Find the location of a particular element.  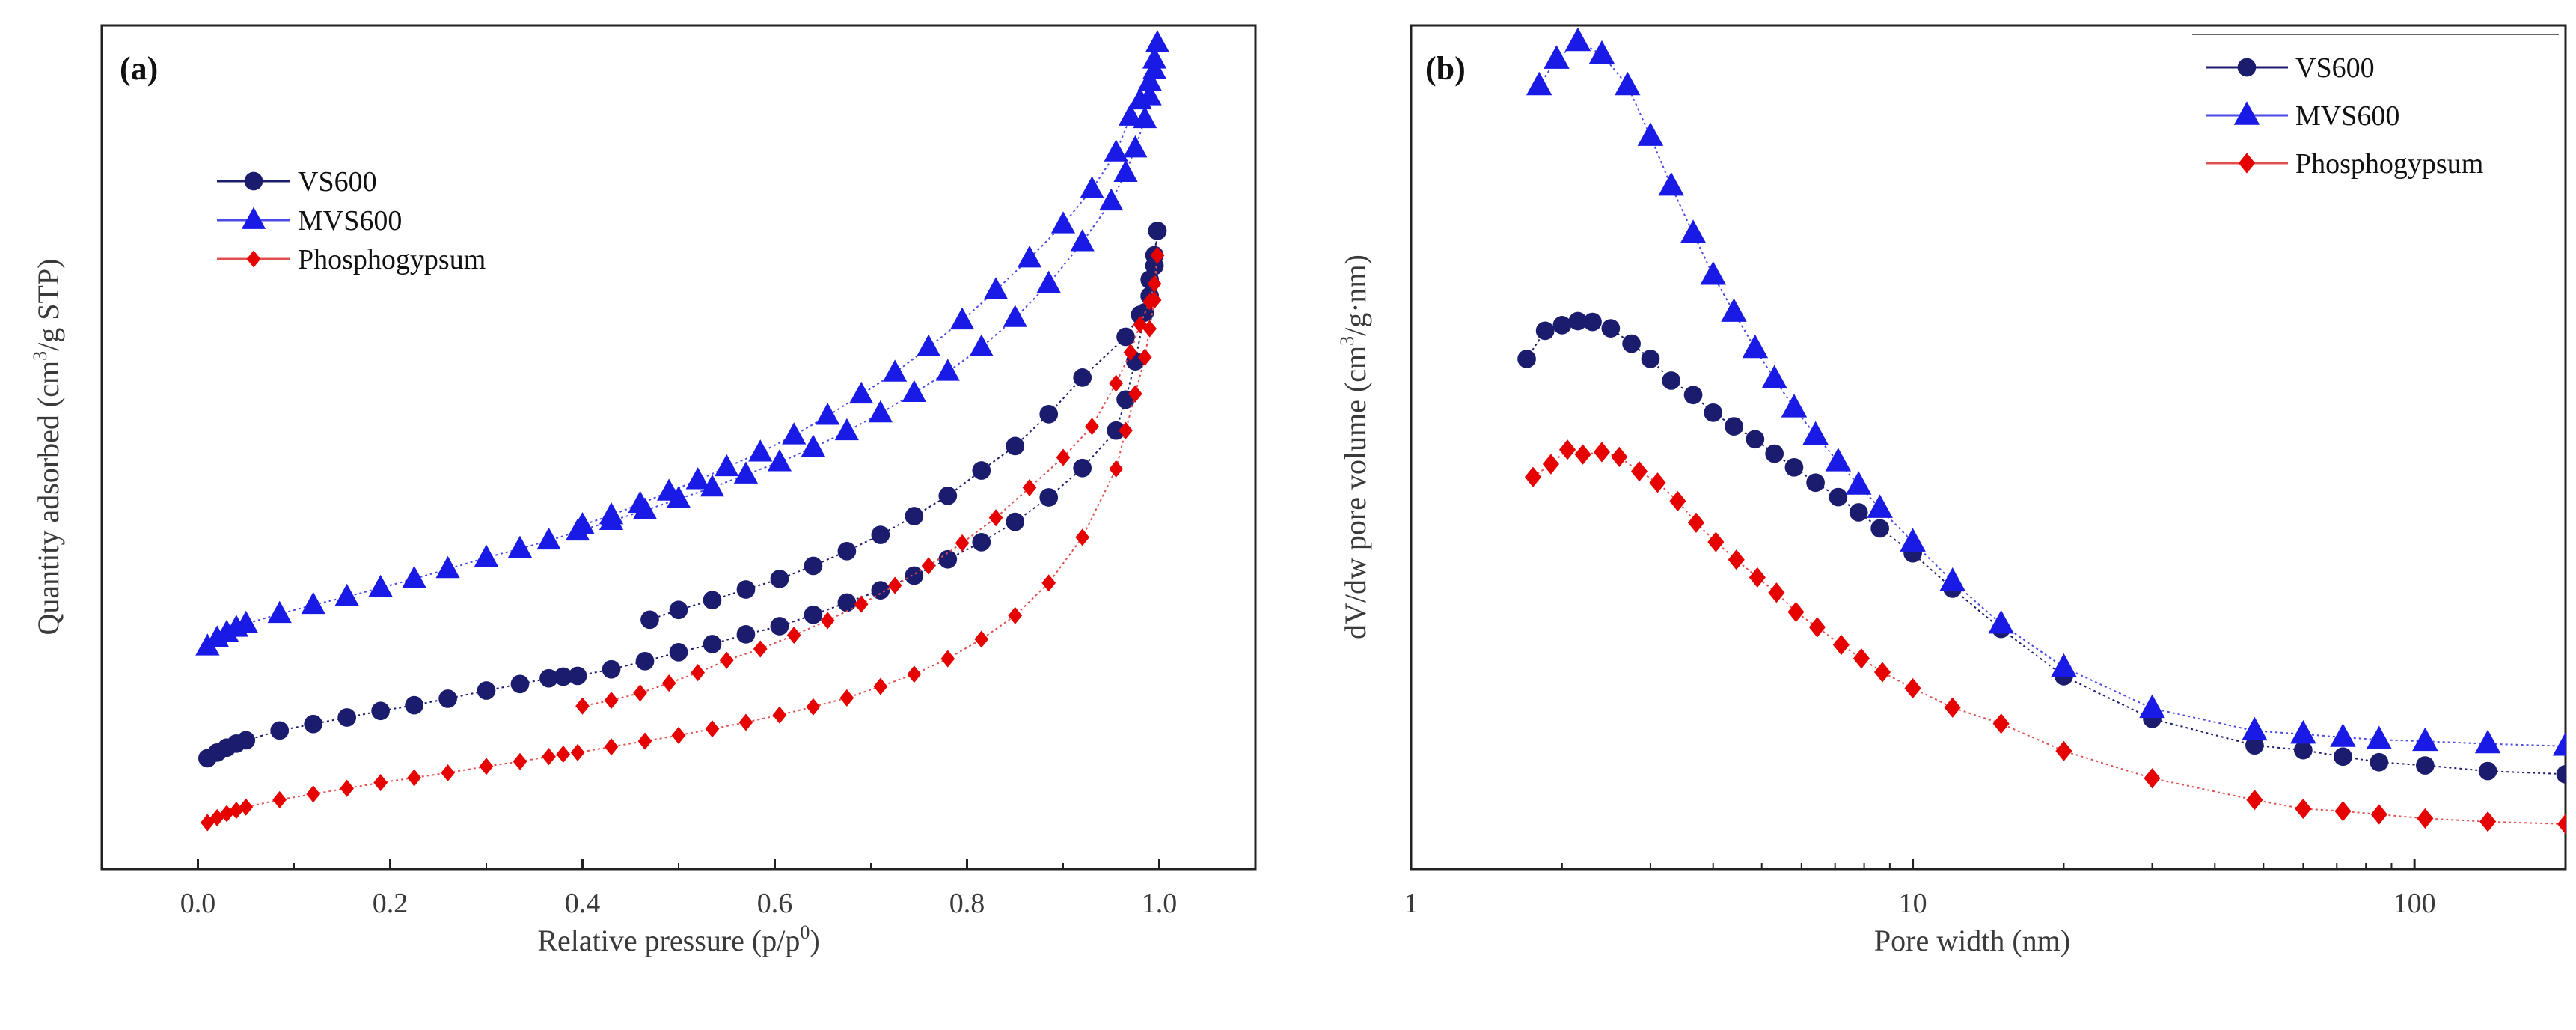

panel-label-a: (a) is located at coordinates (139, 68).